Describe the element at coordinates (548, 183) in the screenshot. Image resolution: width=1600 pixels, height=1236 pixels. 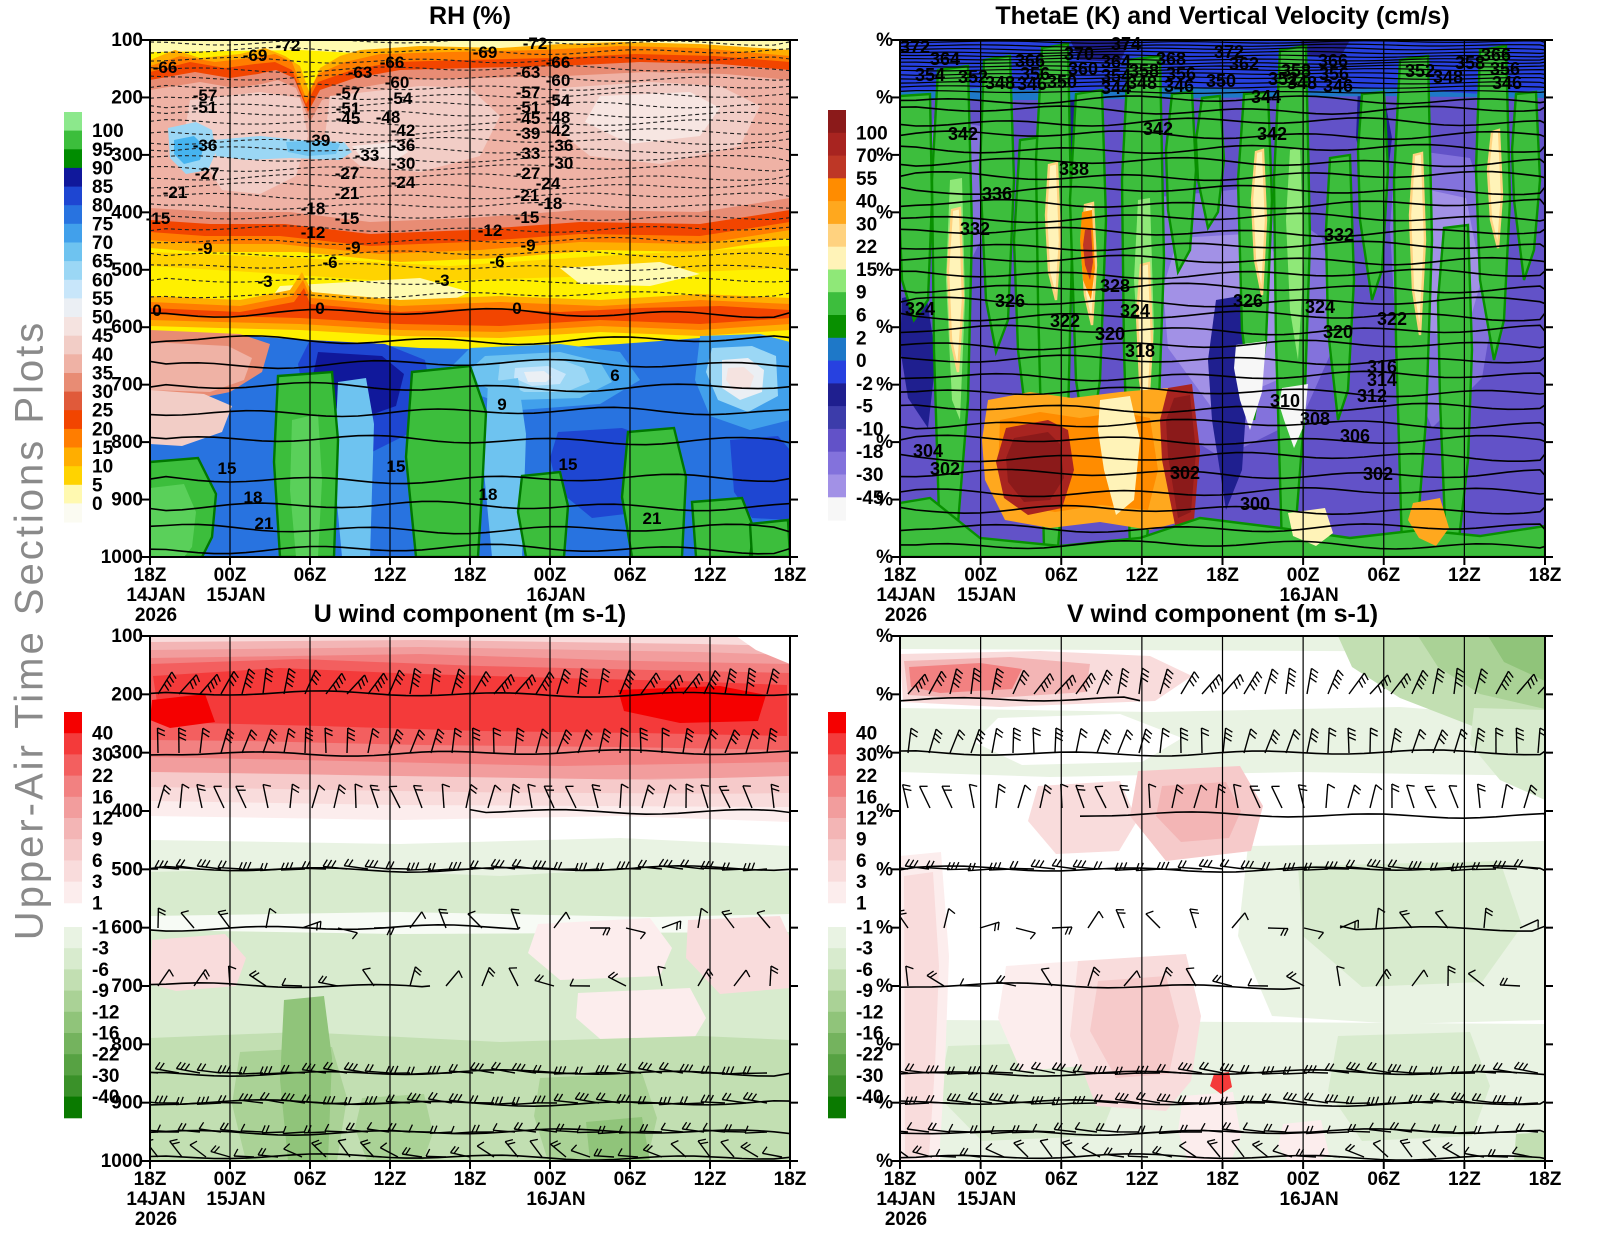
I see `svg-text: -24` at that location.